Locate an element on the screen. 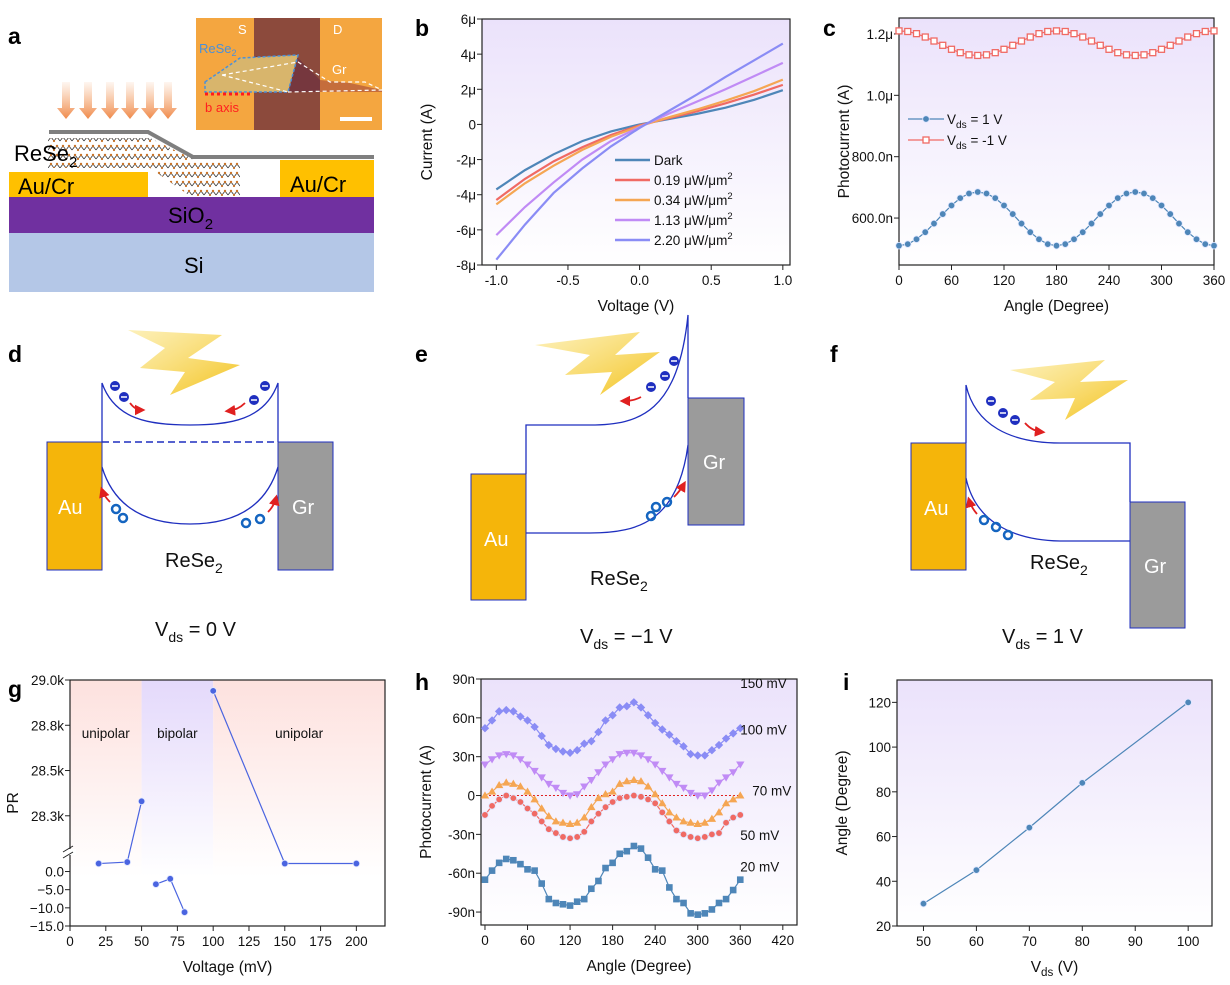 The height and width of the screenshot is (985, 1230). bias-label: Vds = 0 V is located at coordinates (196, 632).